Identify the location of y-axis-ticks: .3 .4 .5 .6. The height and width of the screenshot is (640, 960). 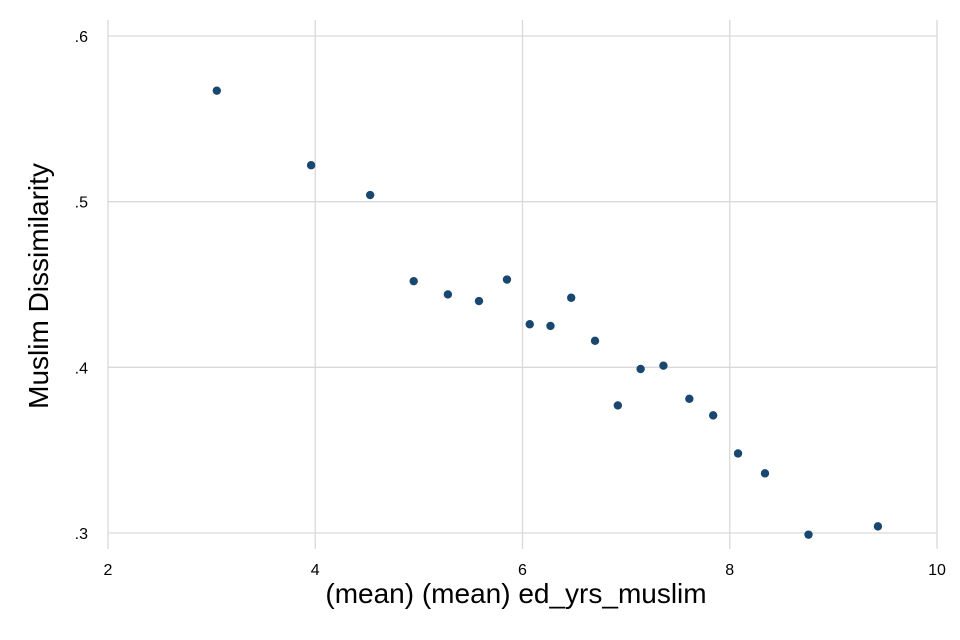
(81, 286).